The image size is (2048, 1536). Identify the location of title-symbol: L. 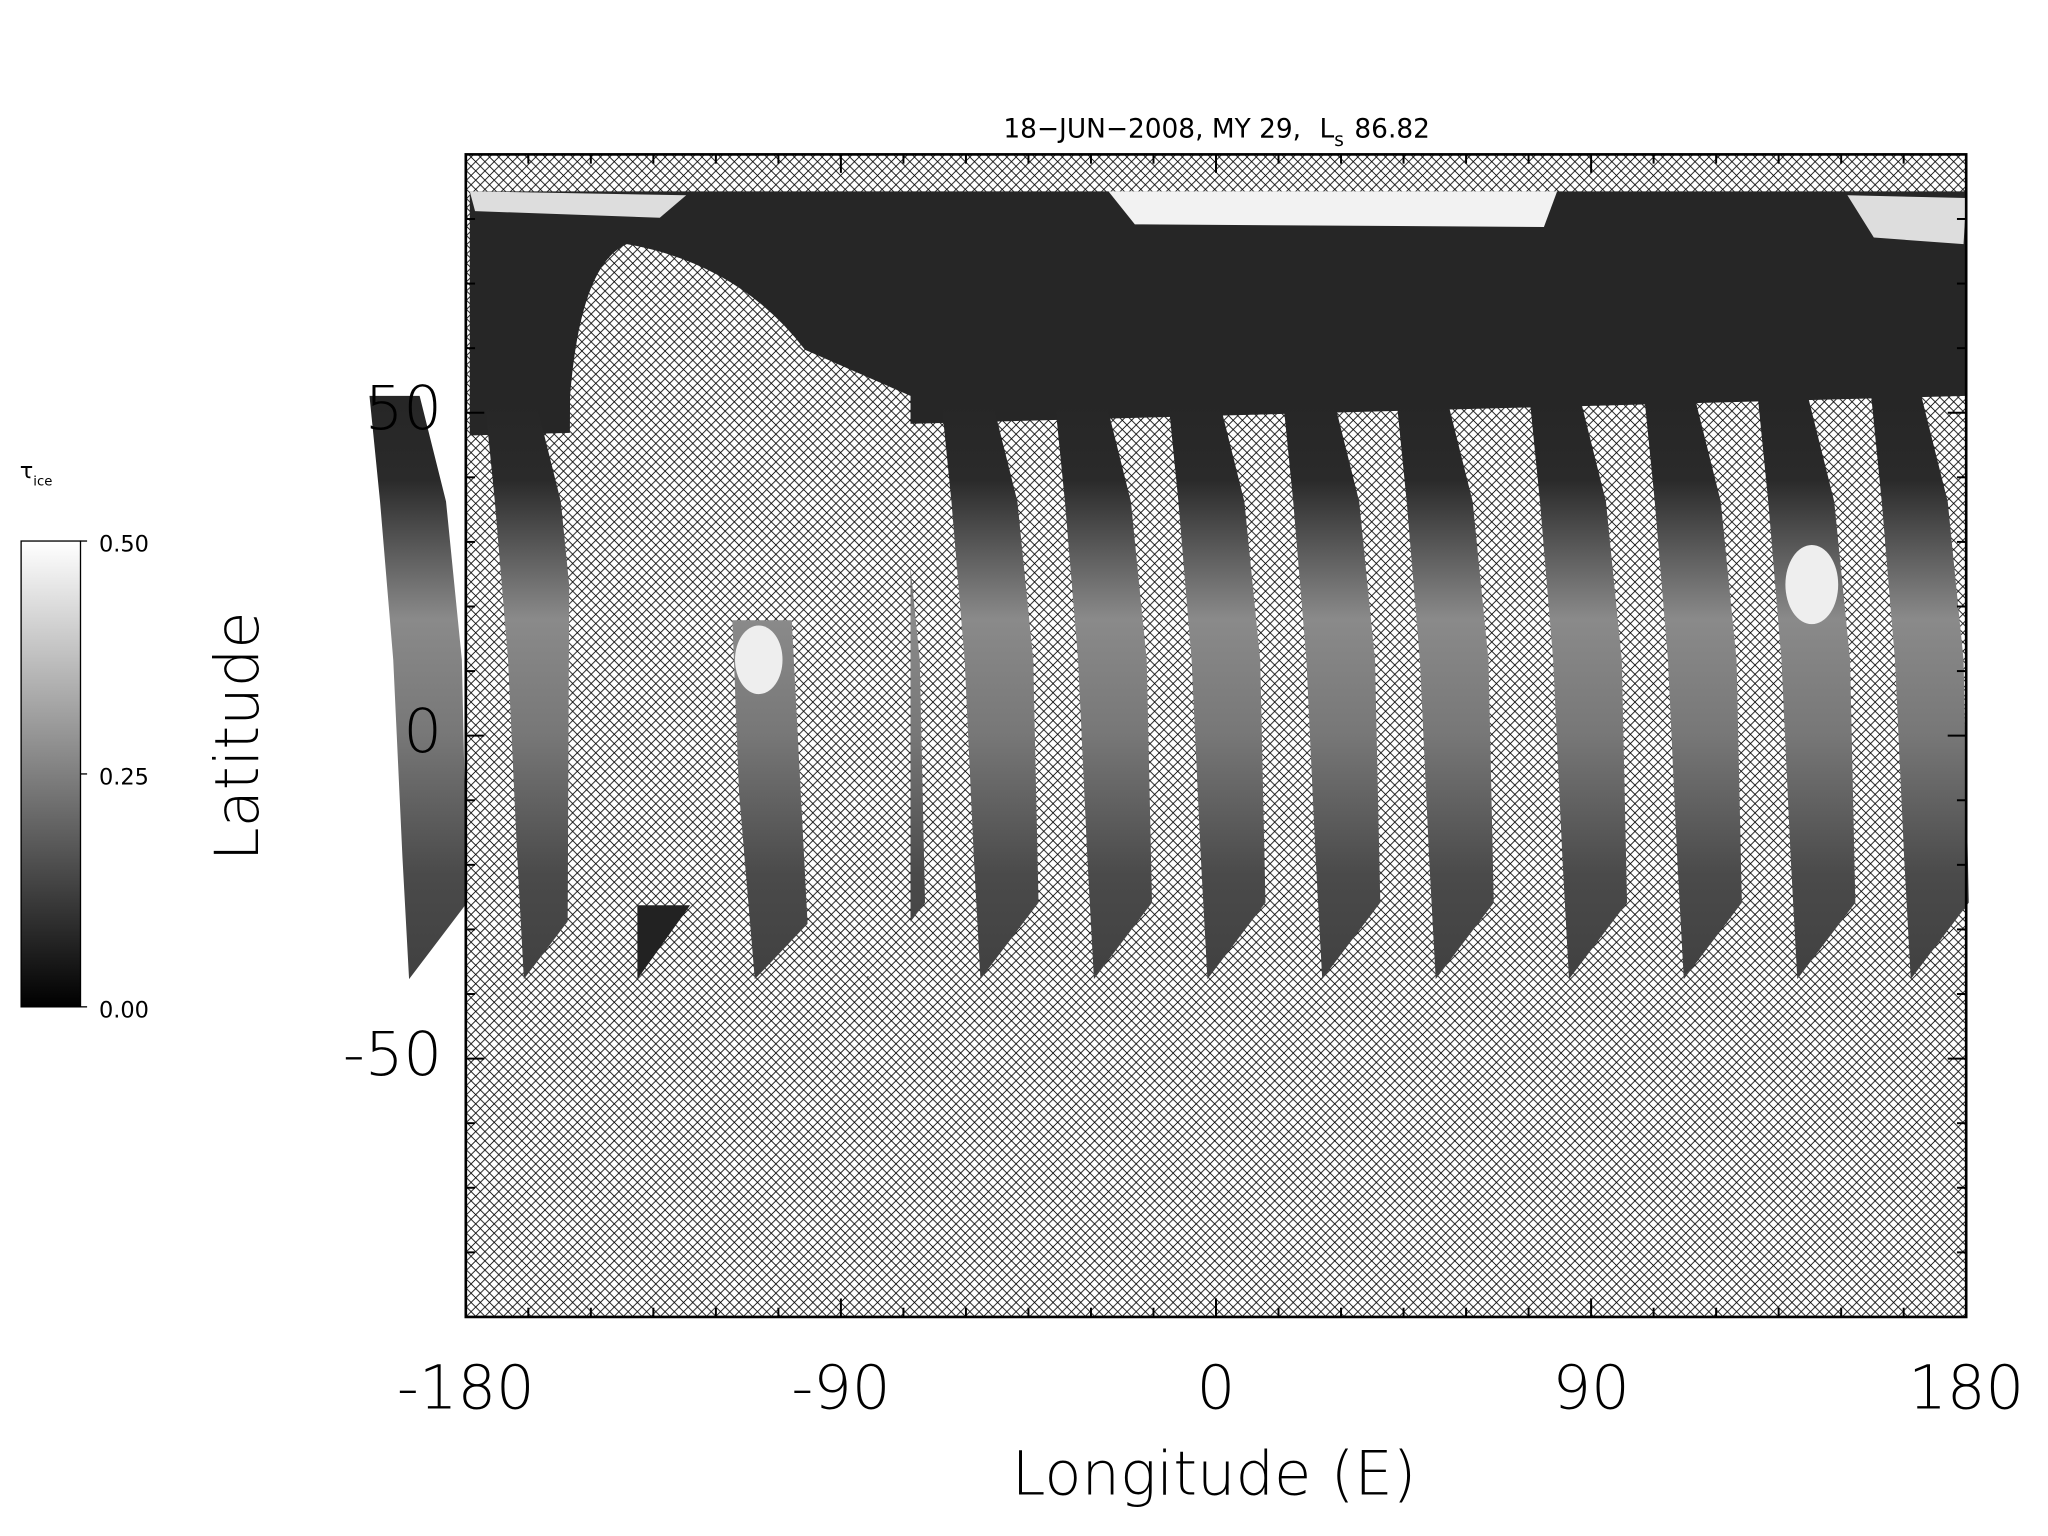
(1327, 129).